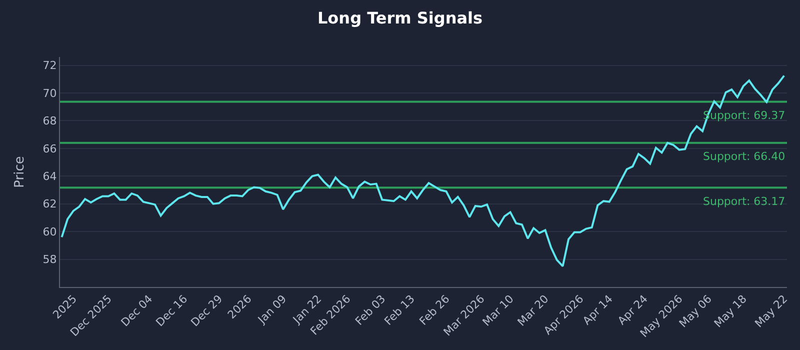 Image resolution: width=800 pixels, height=350 pixels. What do you see at coordinates (49, 93) in the screenshot?
I see `y-tick-label: 70` at bounding box center [49, 93].